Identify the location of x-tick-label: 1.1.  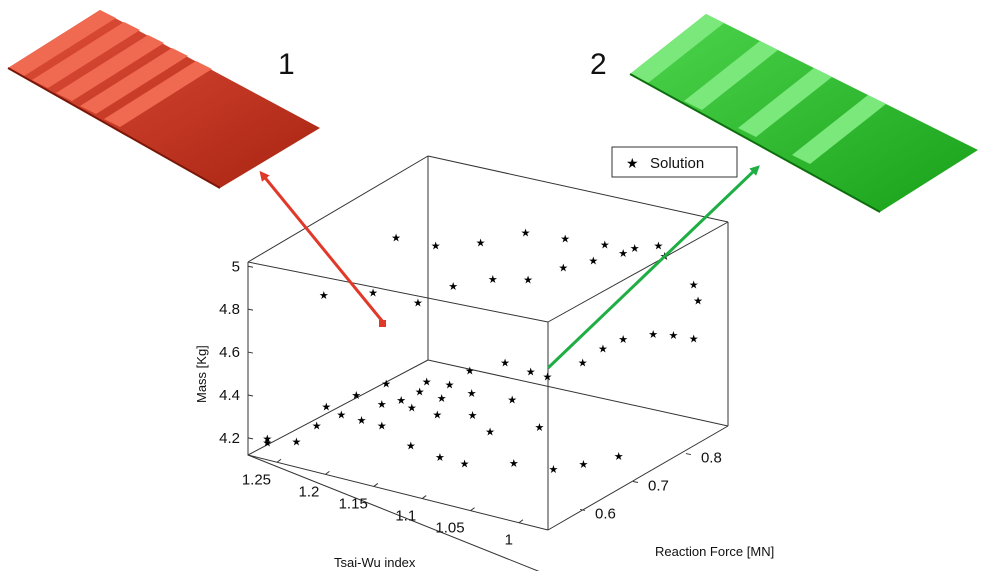
(405, 516).